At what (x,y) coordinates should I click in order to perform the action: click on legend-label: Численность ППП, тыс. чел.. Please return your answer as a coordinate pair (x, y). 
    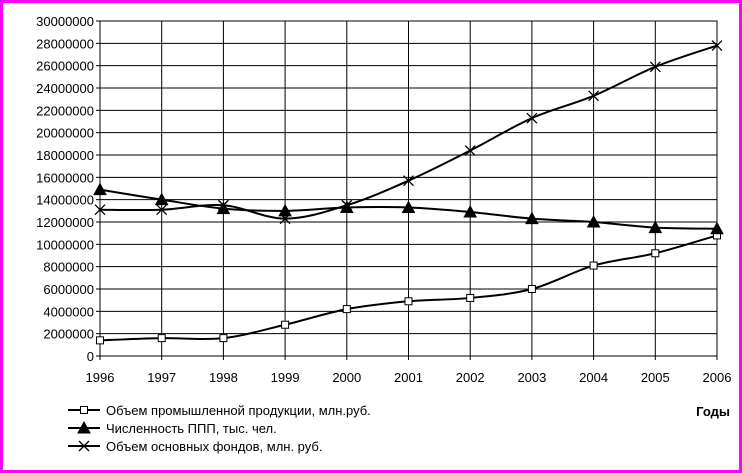
    Looking at the image, I should click on (191, 428).